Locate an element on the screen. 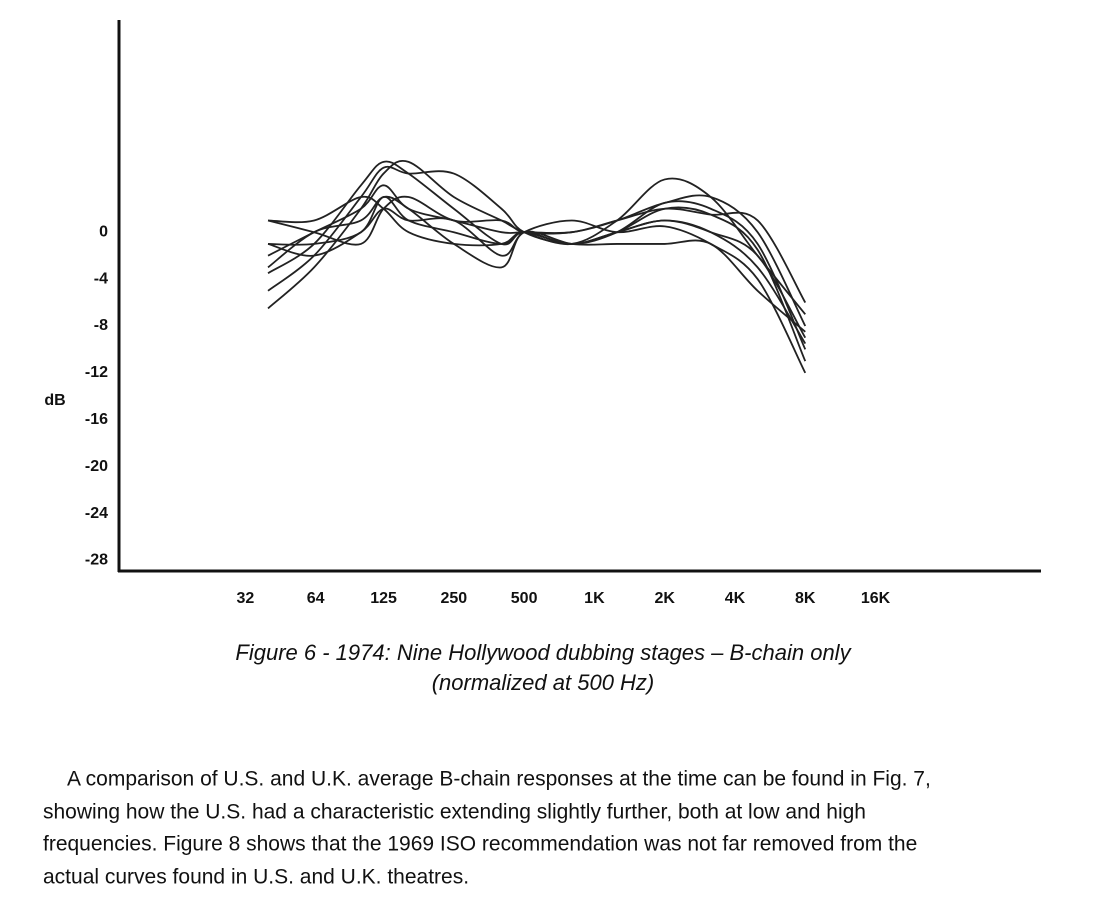 The image size is (1094, 914). y-tick-label: -28 is located at coordinates (96, 560).